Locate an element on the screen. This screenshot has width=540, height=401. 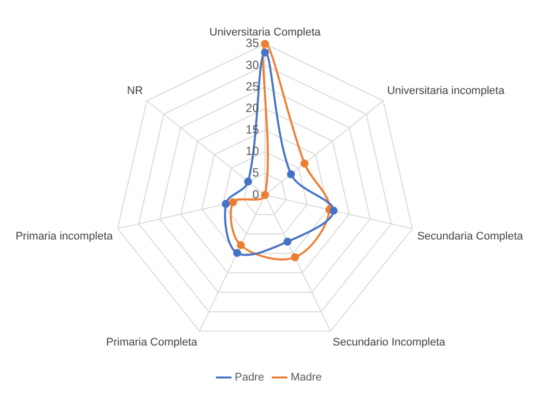
y-tick-label: 35 is located at coordinates (253, 43).